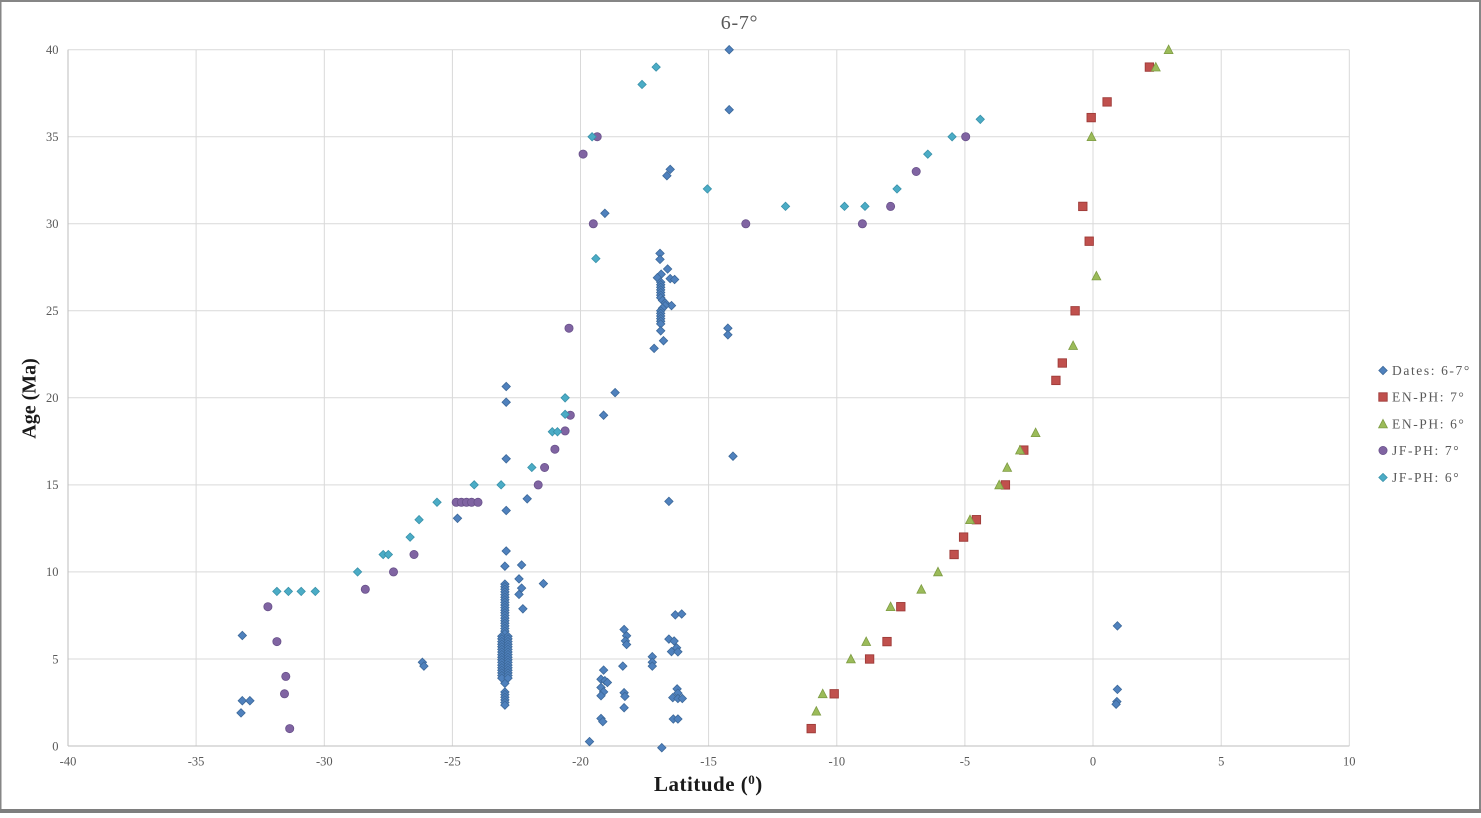 The width and height of the screenshot is (1481, 818). Describe the element at coordinates (1428, 397) in the screenshot. I see `svg-text: EN-PH: 7°` at that location.